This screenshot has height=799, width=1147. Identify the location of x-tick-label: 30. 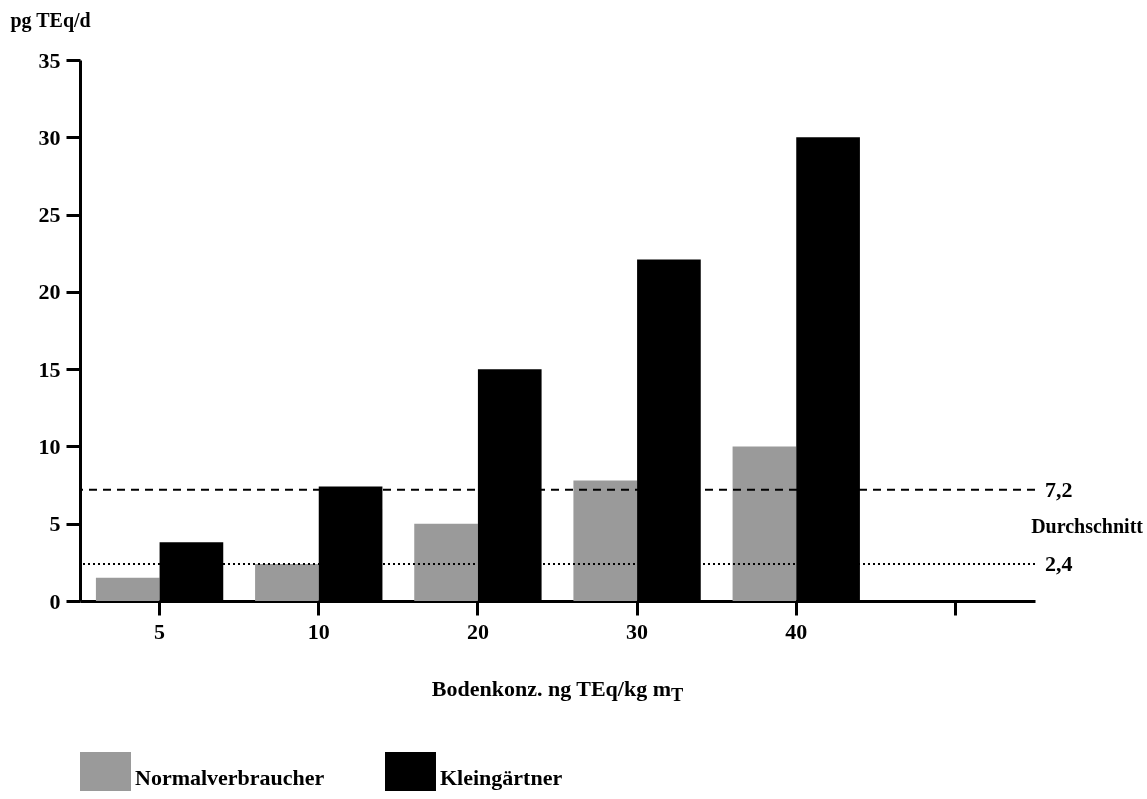
(637, 631).